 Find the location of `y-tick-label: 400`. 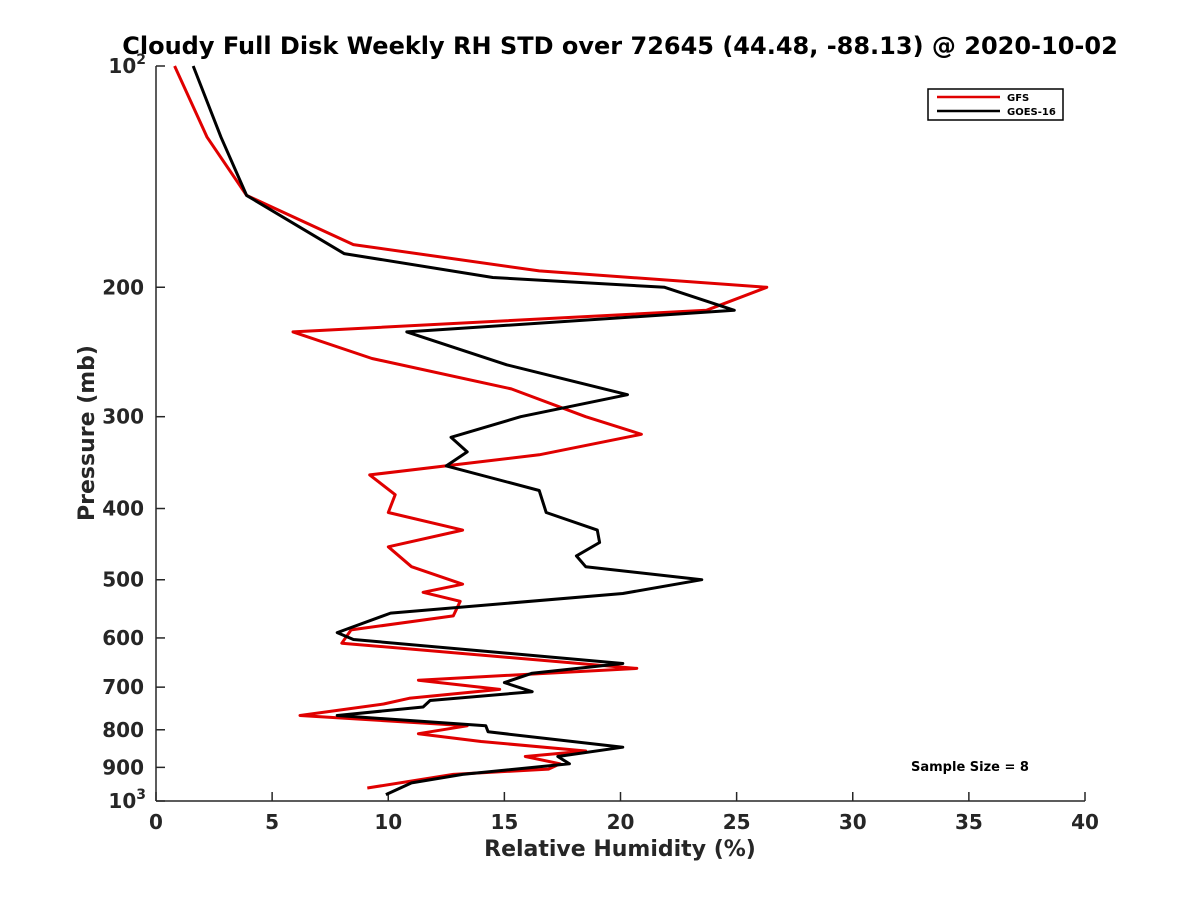

y-tick-label: 400 is located at coordinates (123, 509).